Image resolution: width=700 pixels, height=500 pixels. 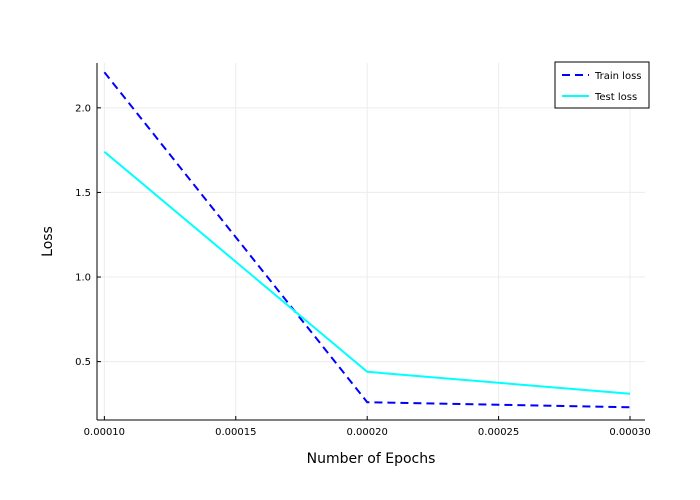 What do you see at coordinates (104, 432) in the screenshot?
I see `x-tick-label: 0.00010` at bounding box center [104, 432].